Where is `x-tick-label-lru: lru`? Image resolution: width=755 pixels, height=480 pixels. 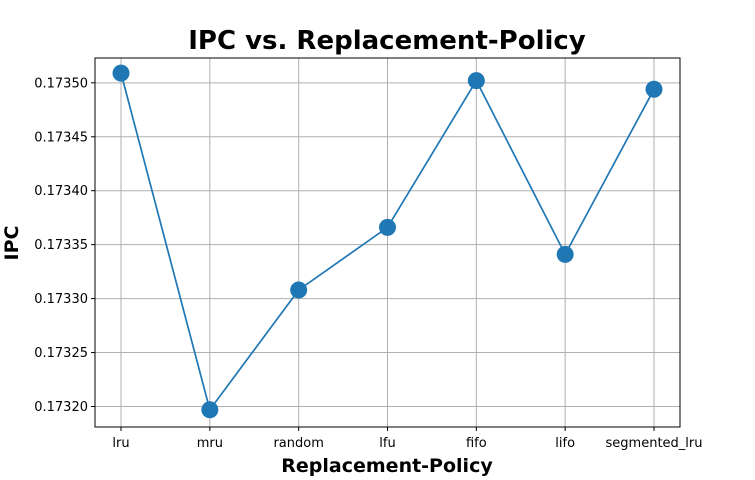
x-tick-label-lru: lru is located at coordinates (120, 443).